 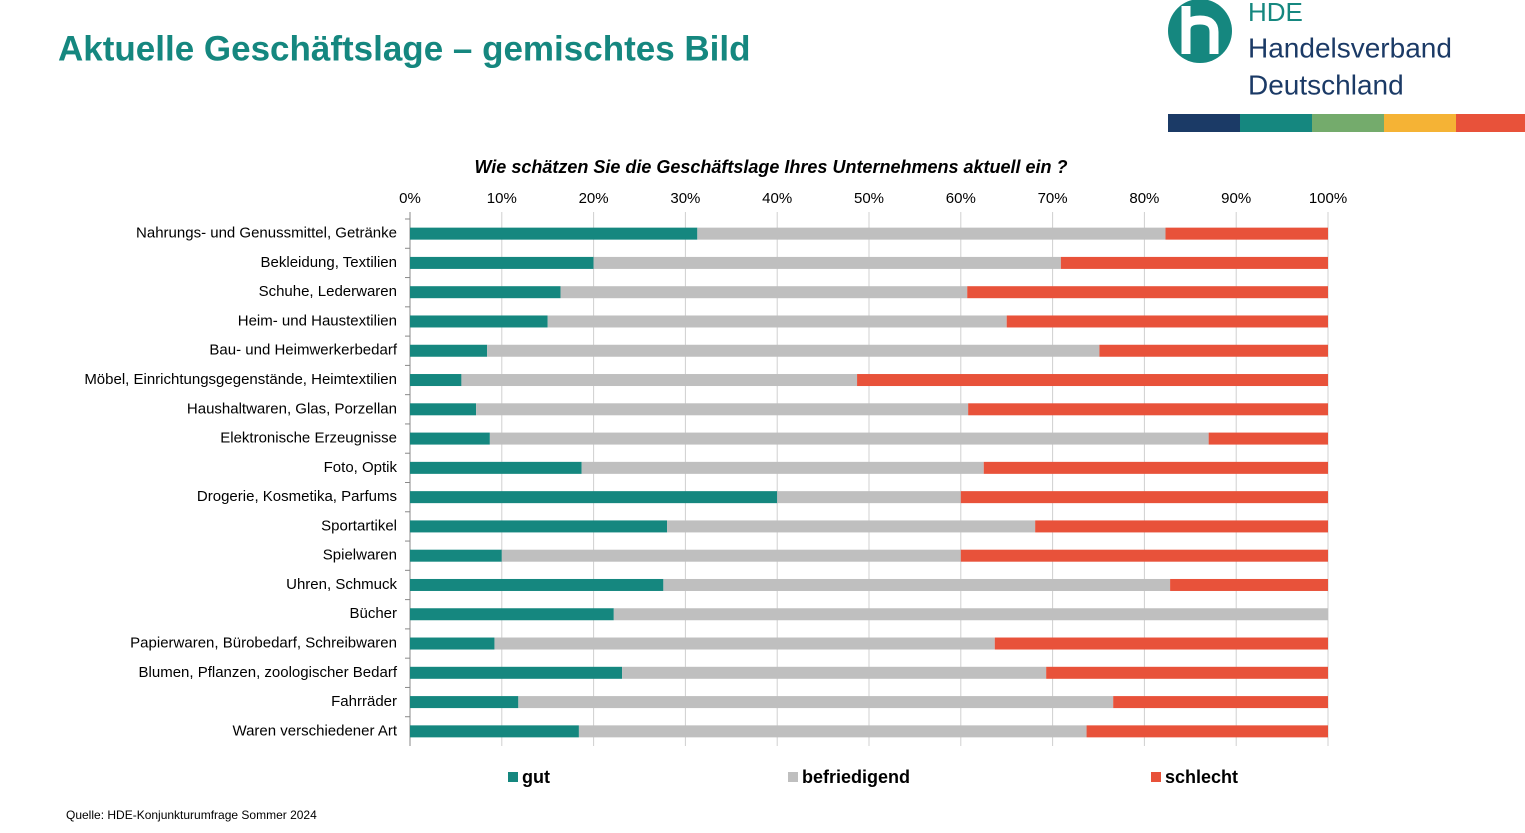 I want to click on y-tick-label: Uhren, Schmuck, so click(x=341, y=584).